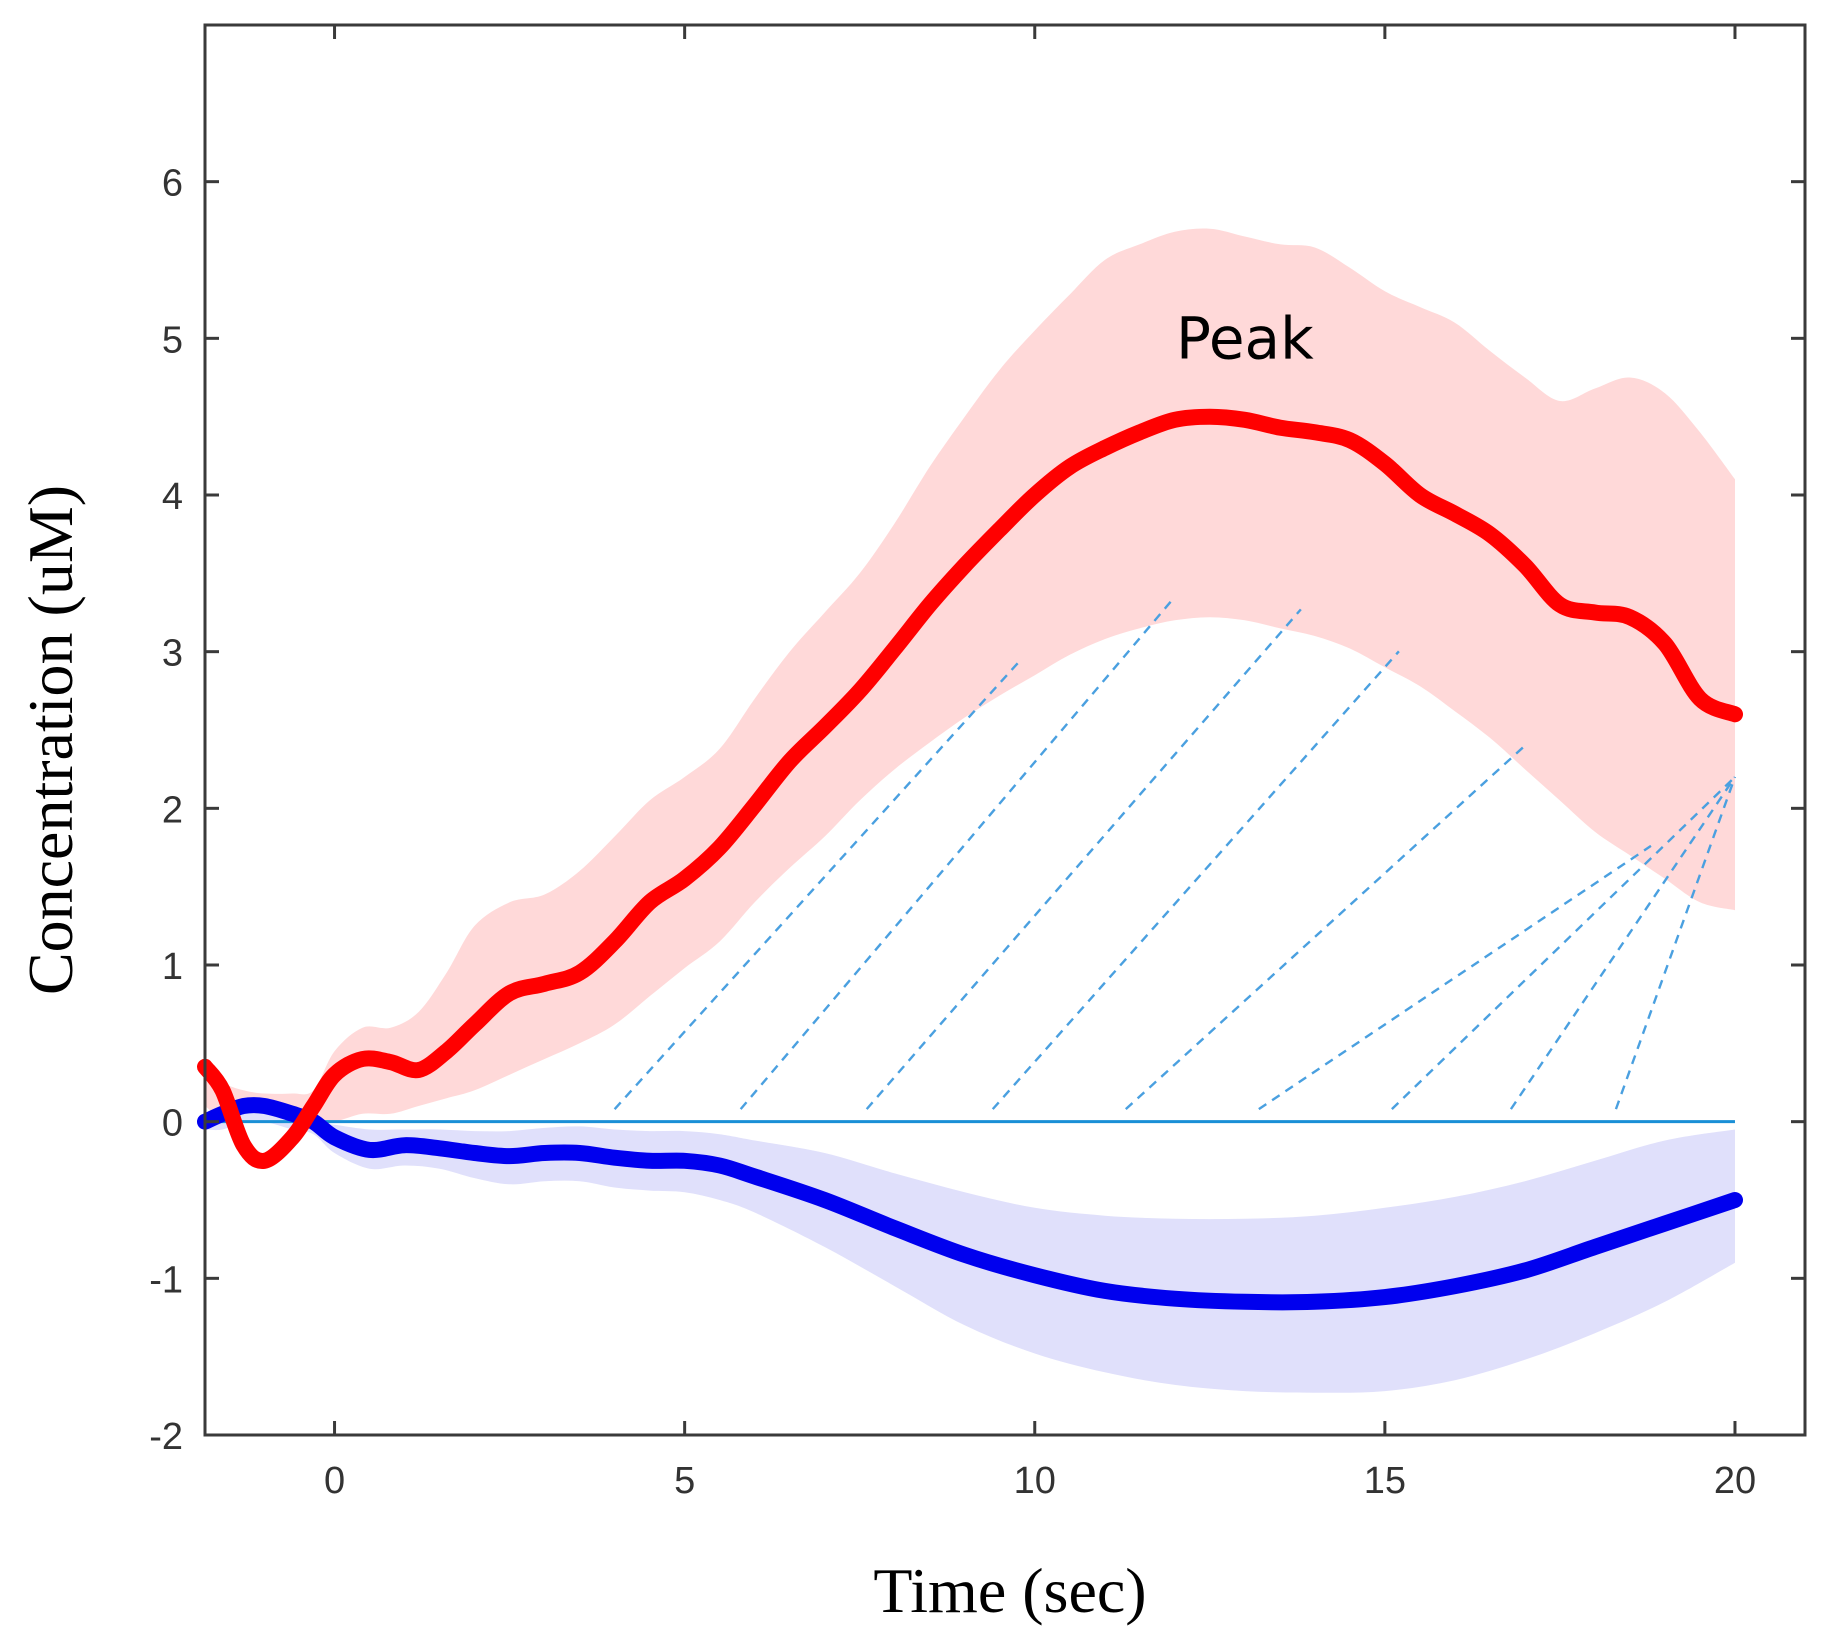 The image size is (1830, 1634). Describe the element at coordinates (684, 1481) in the screenshot. I see `x-tick-label: 5` at that location.